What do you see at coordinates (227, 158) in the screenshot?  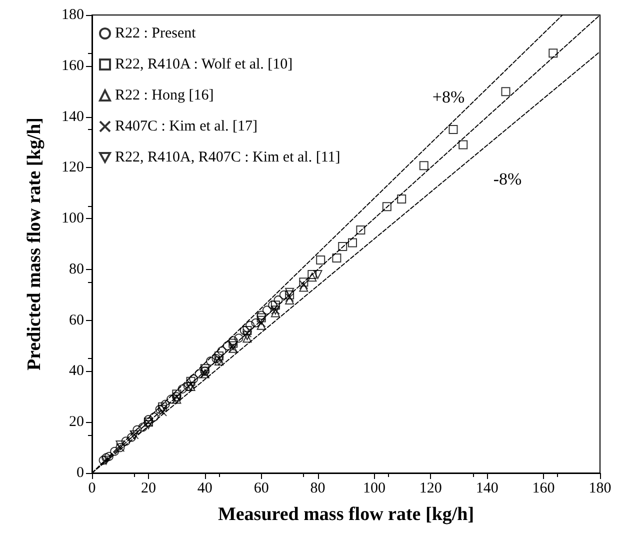 I see `legend-label: R22, R410A, R407C : Kim et al. [11]` at bounding box center [227, 158].